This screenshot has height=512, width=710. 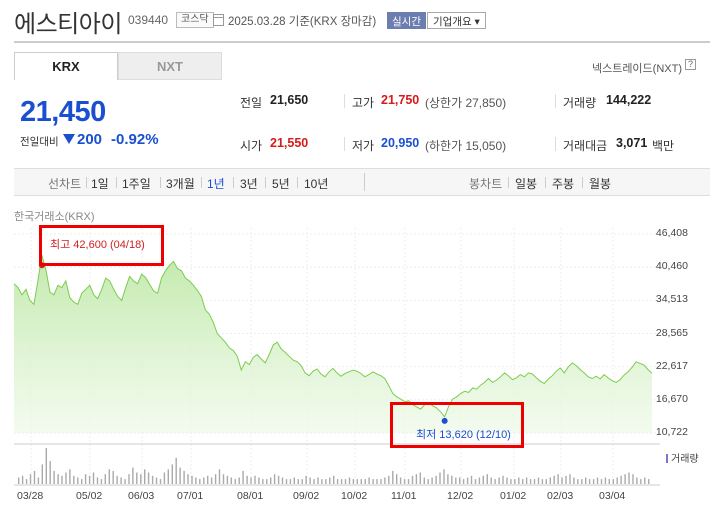 I want to click on period-5y: 5년, so click(x=281, y=184).